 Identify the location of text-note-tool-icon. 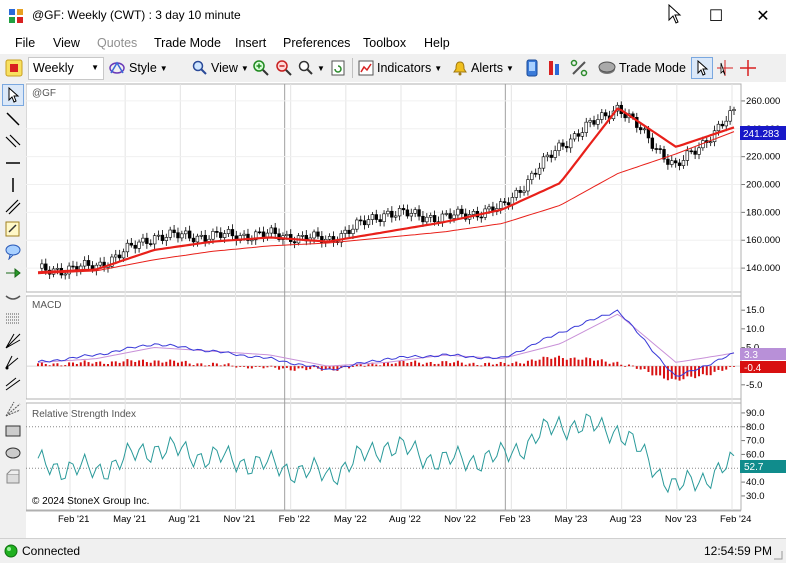
(13, 251).